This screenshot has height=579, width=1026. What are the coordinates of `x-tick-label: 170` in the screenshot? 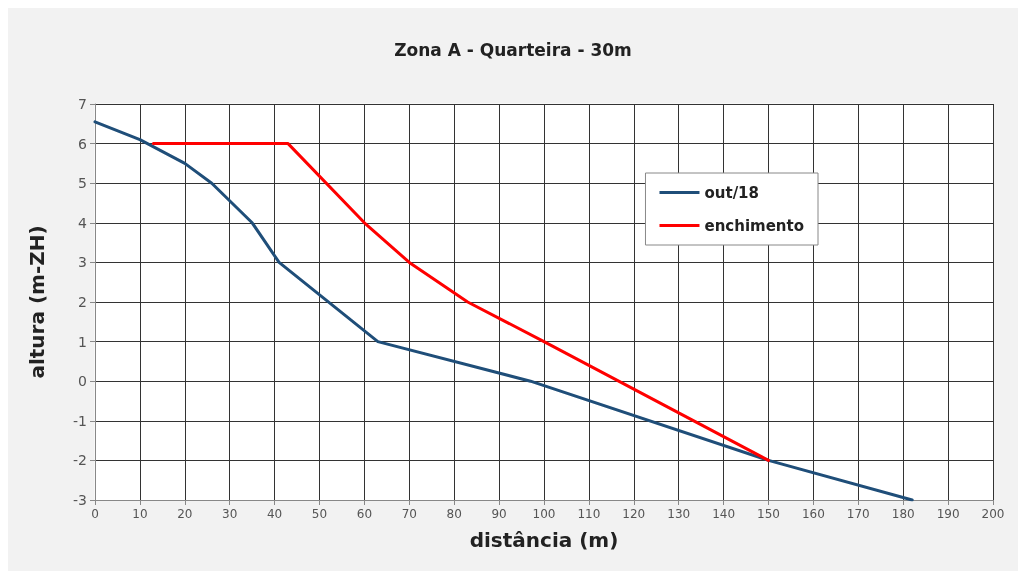 It's located at (858, 514).